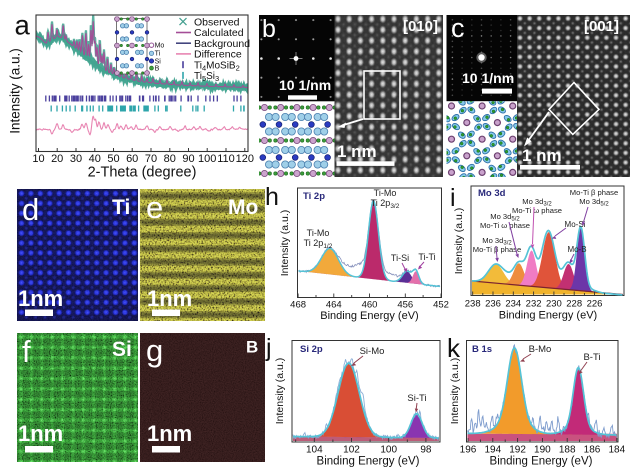 Image resolution: width=630 pixels, height=469 pixels. What do you see at coordinates (426, 450) in the screenshot?
I see `svg-text: 98` at bounding box center [426, 450].